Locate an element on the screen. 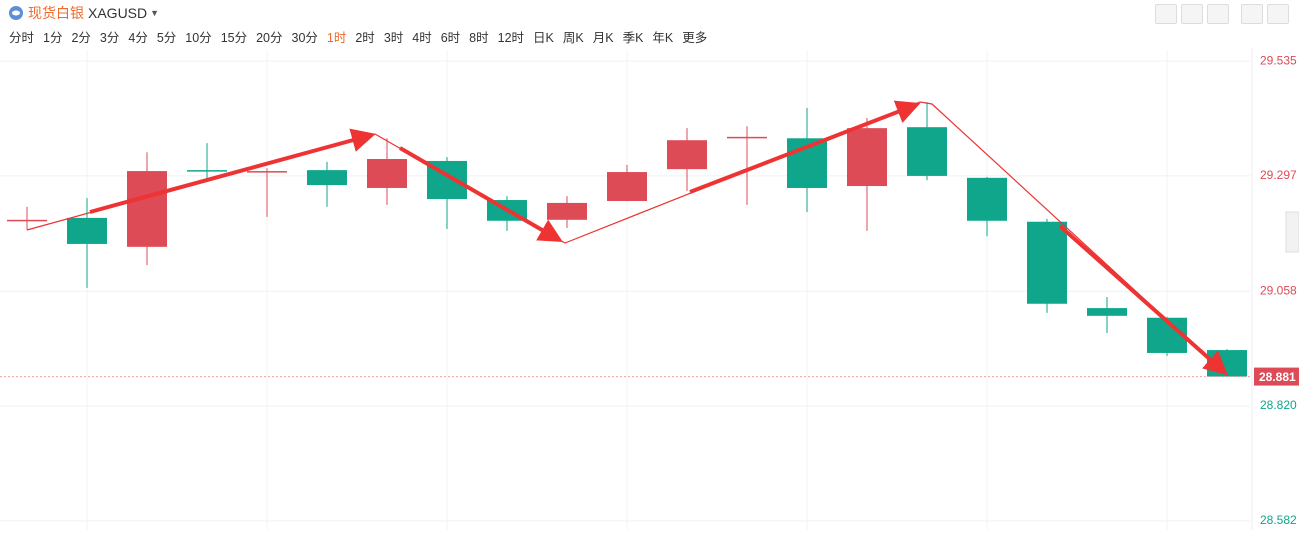  period-button: 12时 is located at coordinates (511, 38).